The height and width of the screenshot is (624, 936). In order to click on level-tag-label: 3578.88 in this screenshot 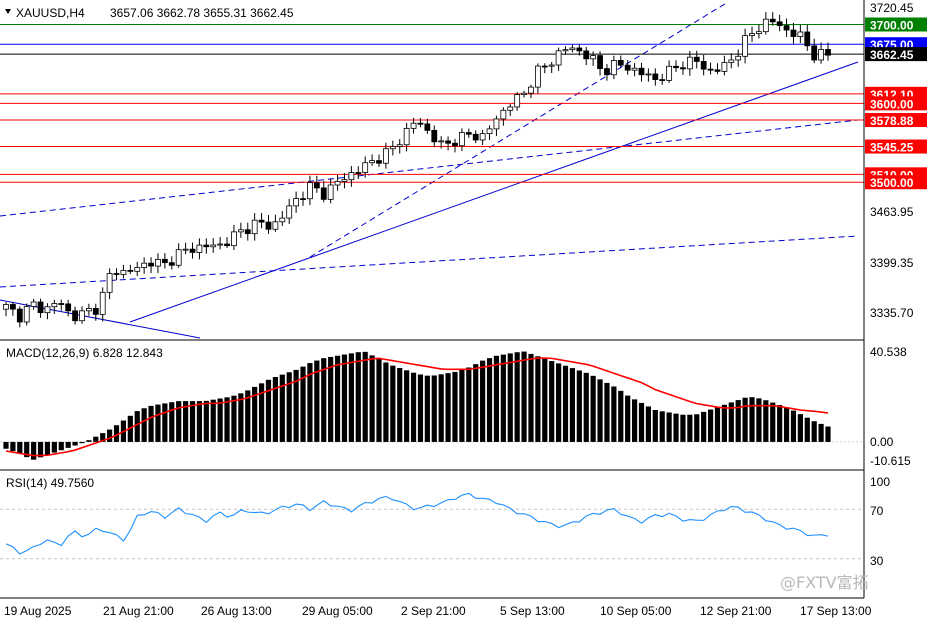, I will do `click(892, 121)`.